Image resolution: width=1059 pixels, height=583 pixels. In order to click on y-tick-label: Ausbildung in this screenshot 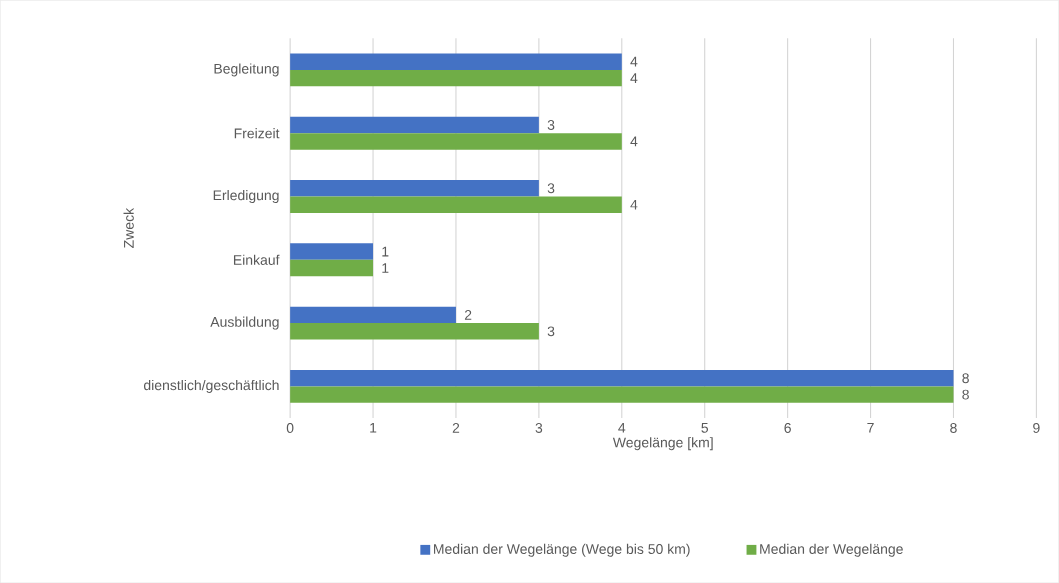, I will do `click(244, 323)`.